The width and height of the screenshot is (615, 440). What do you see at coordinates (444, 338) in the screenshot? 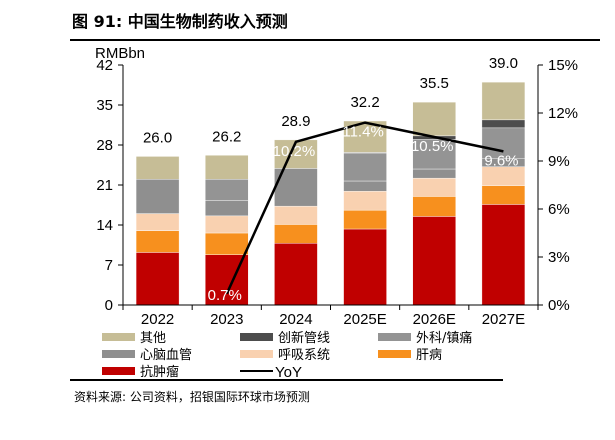
I see `legend-label: 外科/镇痛` at bounding box center [444, 338].